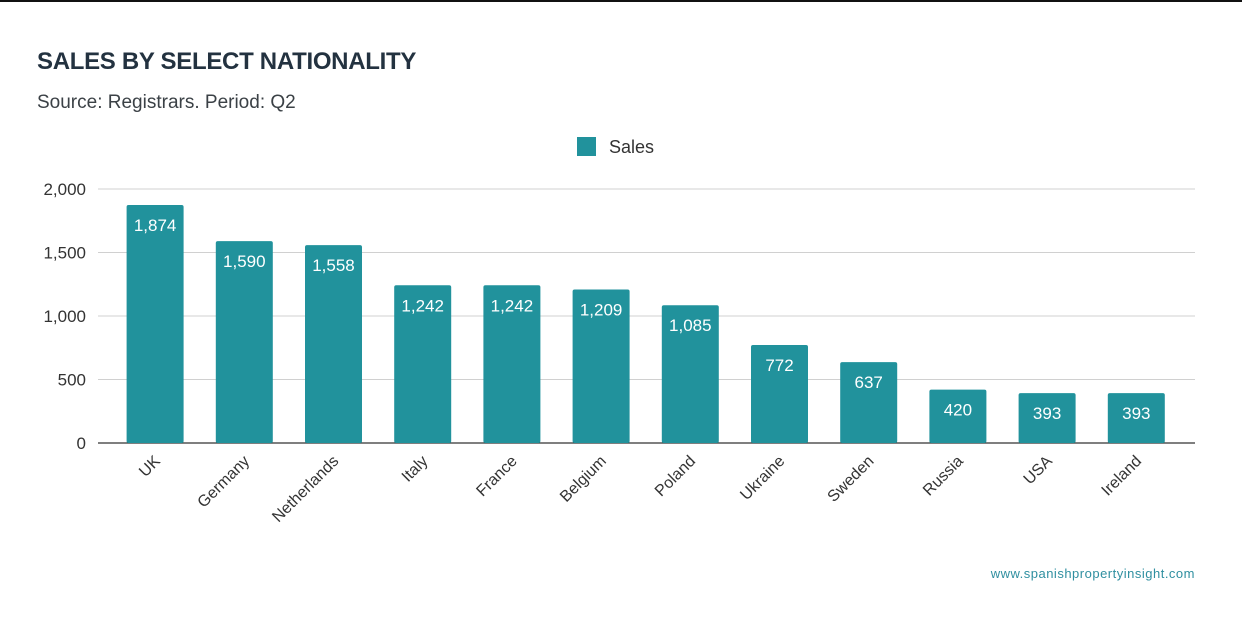 This screenshot has height=620, width=1242. Describe the element at coordinates (675, 476) in the screenshot. I see `x-tick-label: Poland` at that location.